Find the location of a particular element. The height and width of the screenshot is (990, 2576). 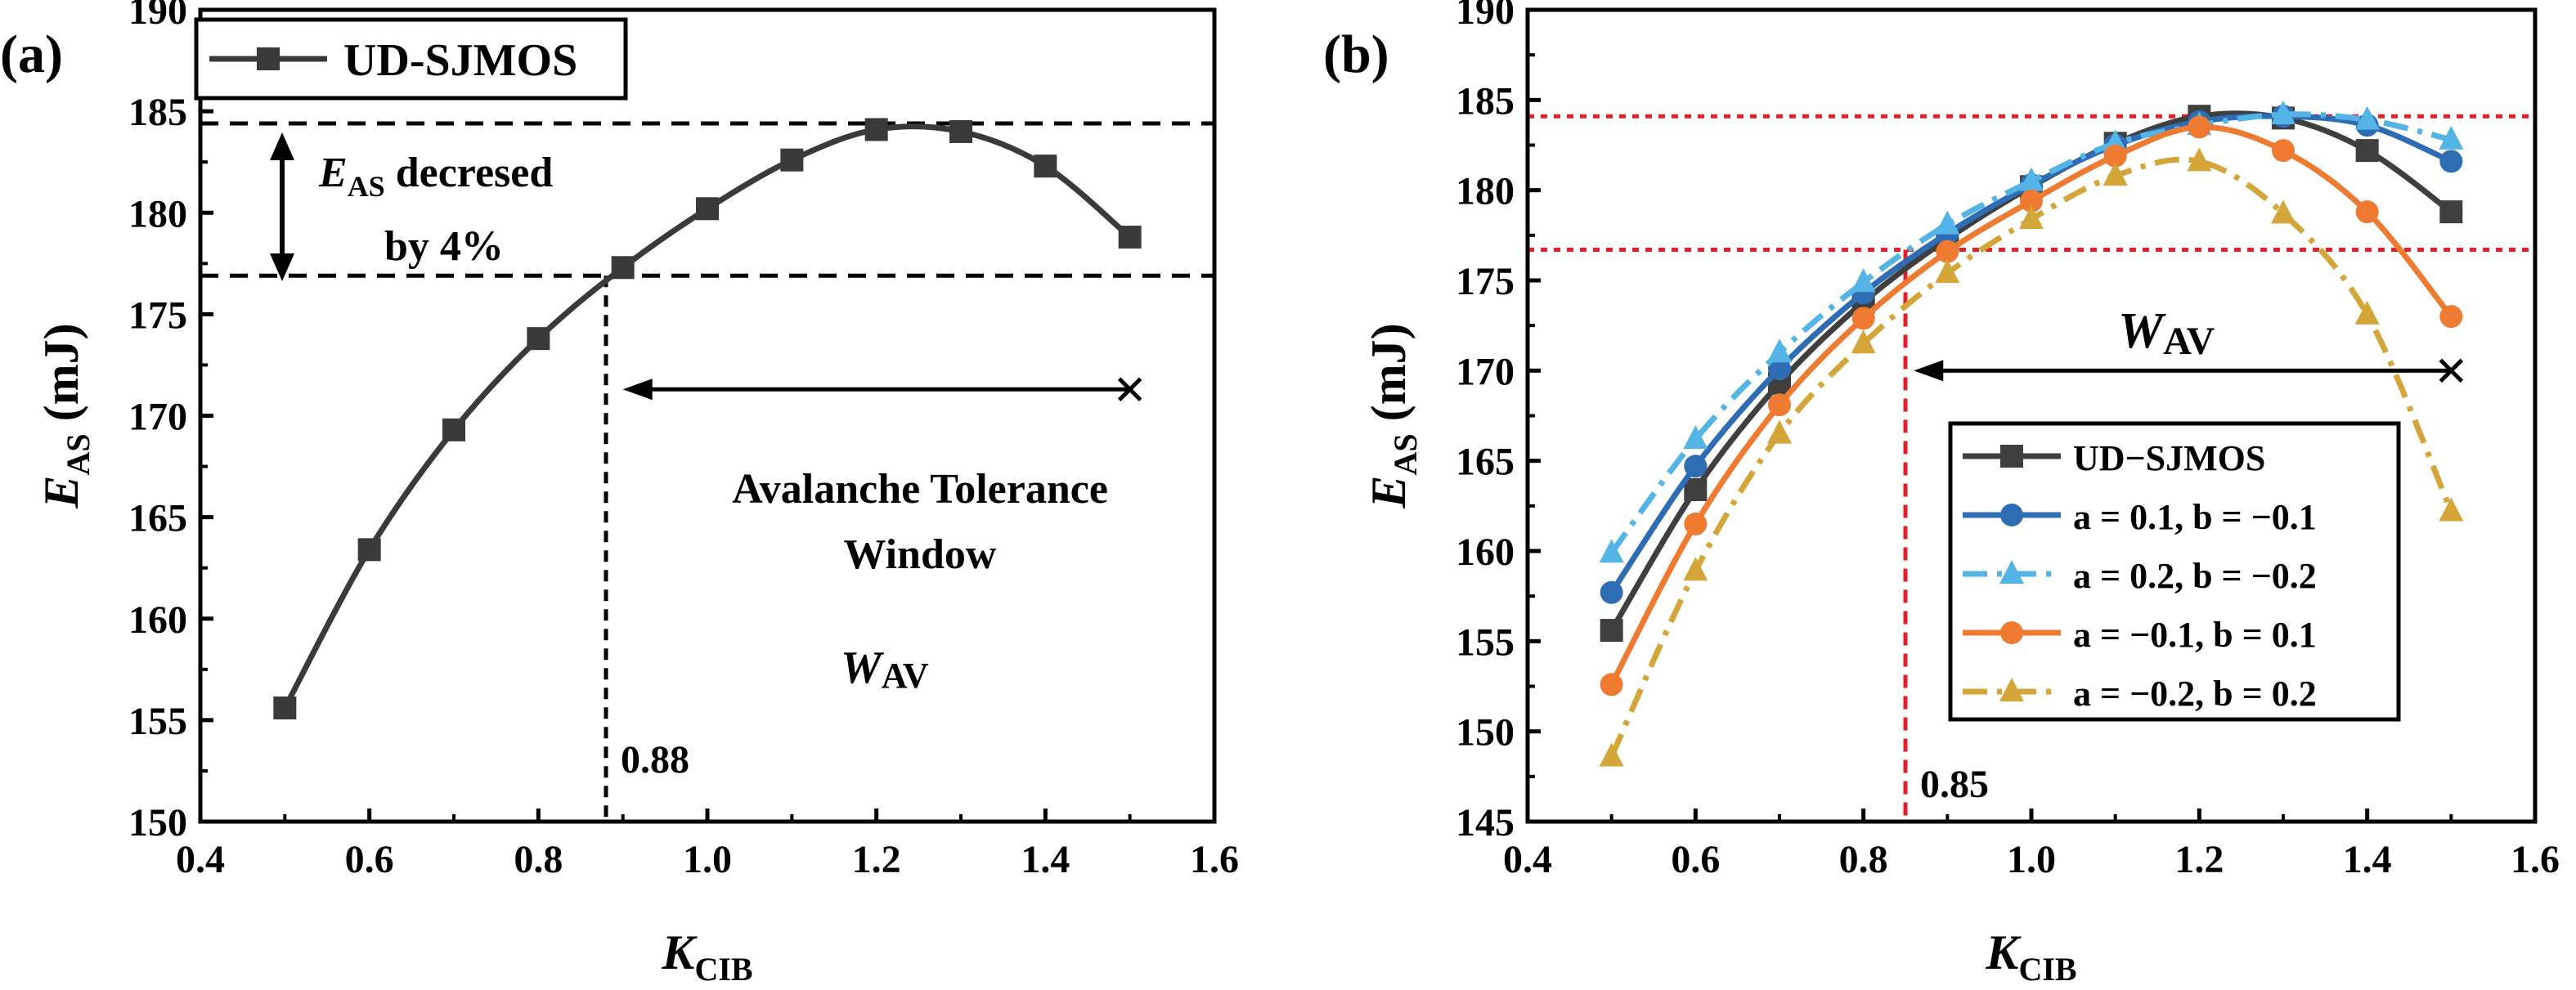

window-arrow-end-x is located at coordinates (1129, 389).